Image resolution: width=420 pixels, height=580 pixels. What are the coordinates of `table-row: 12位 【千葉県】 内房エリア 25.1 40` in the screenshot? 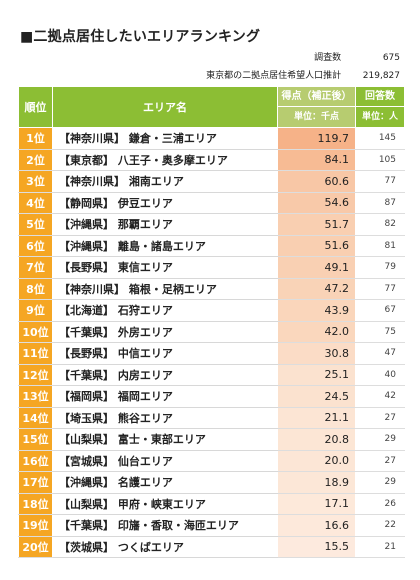 It's located at (211, 374).